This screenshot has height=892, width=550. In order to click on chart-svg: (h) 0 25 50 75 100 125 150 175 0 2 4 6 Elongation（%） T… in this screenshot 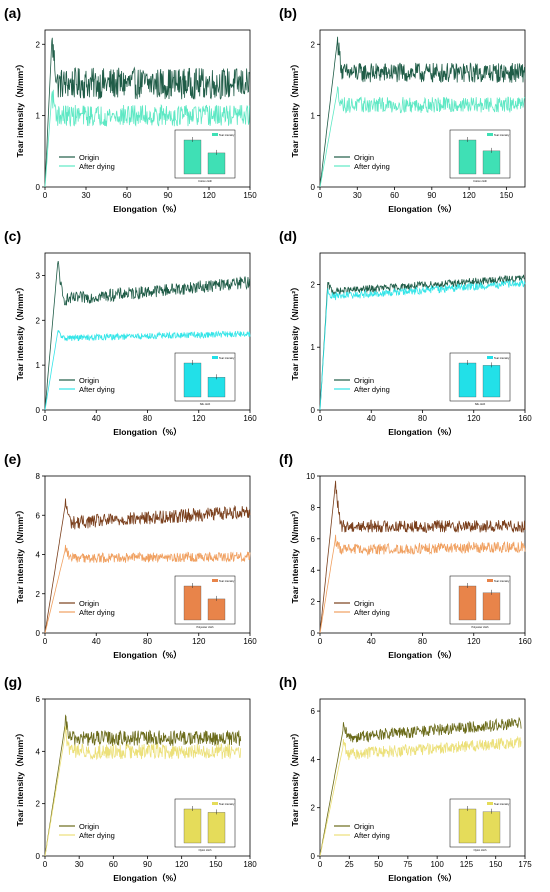, I will do `click(405, 778)`.